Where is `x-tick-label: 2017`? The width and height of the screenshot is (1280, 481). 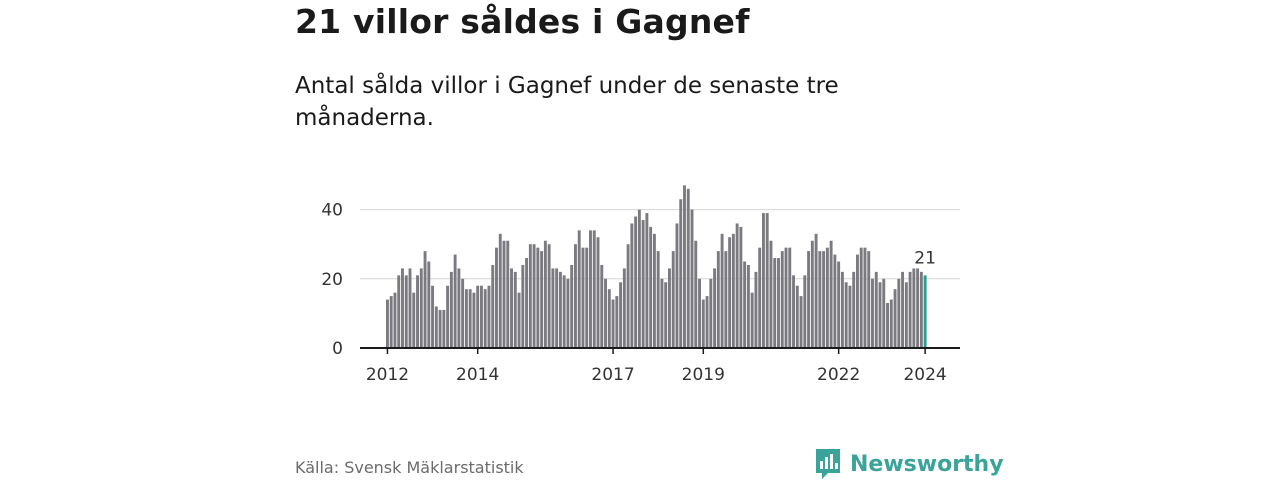
x-tick-label: 2017 is located at coordinates (612, 375).